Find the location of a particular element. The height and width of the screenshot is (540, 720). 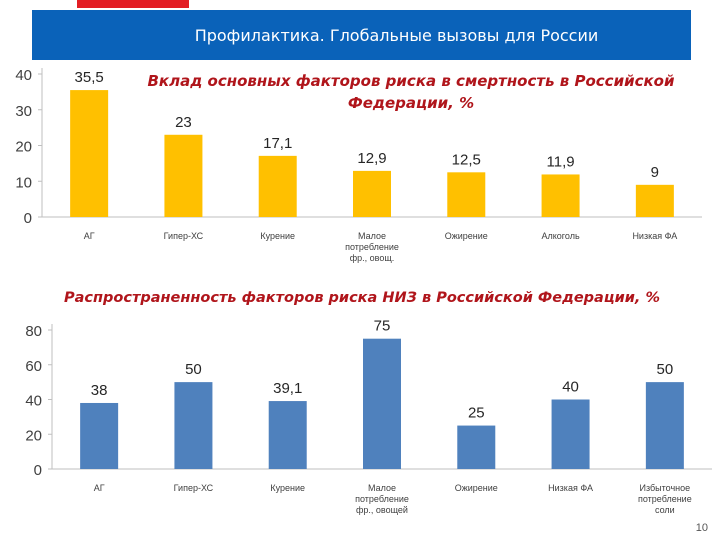

chart1-category-label: Малое потребление фр., овощ. is located at coordinates (372, 247).